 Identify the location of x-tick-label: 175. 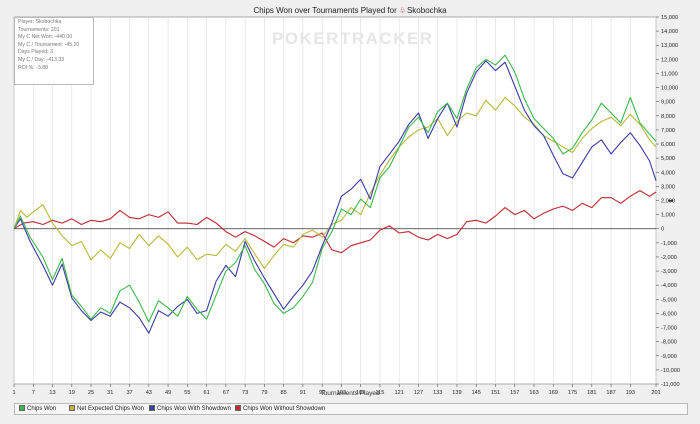
(572, 393).